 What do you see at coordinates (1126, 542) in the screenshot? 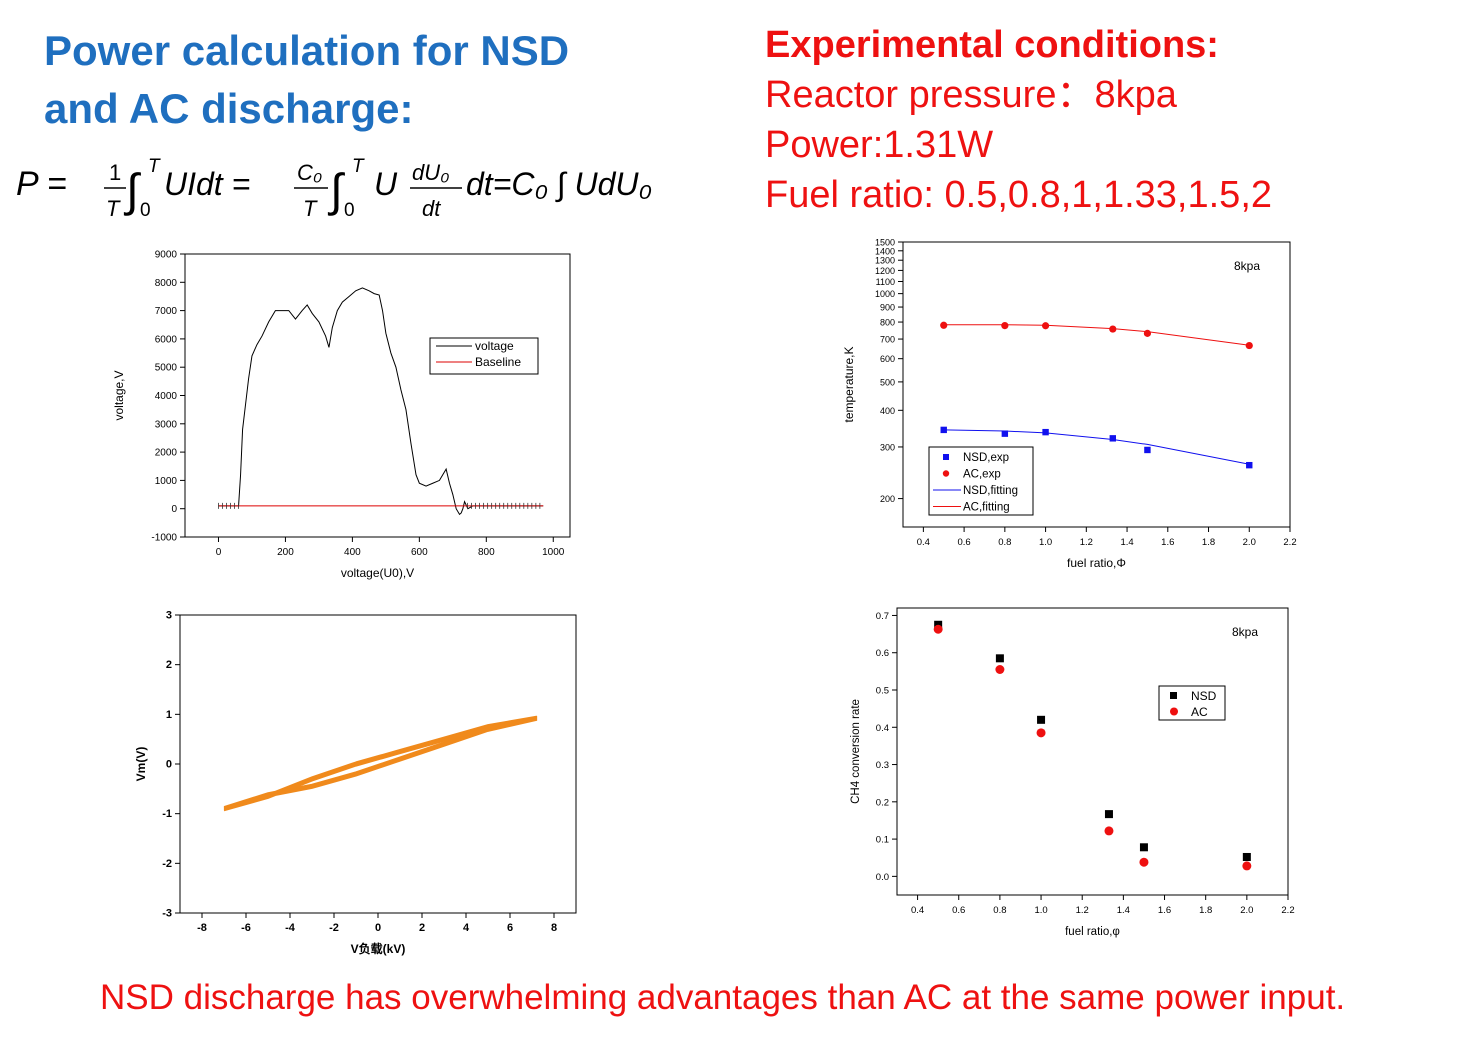
I see `x-tick-label: 1.4` at bounding box center [1126, 542].